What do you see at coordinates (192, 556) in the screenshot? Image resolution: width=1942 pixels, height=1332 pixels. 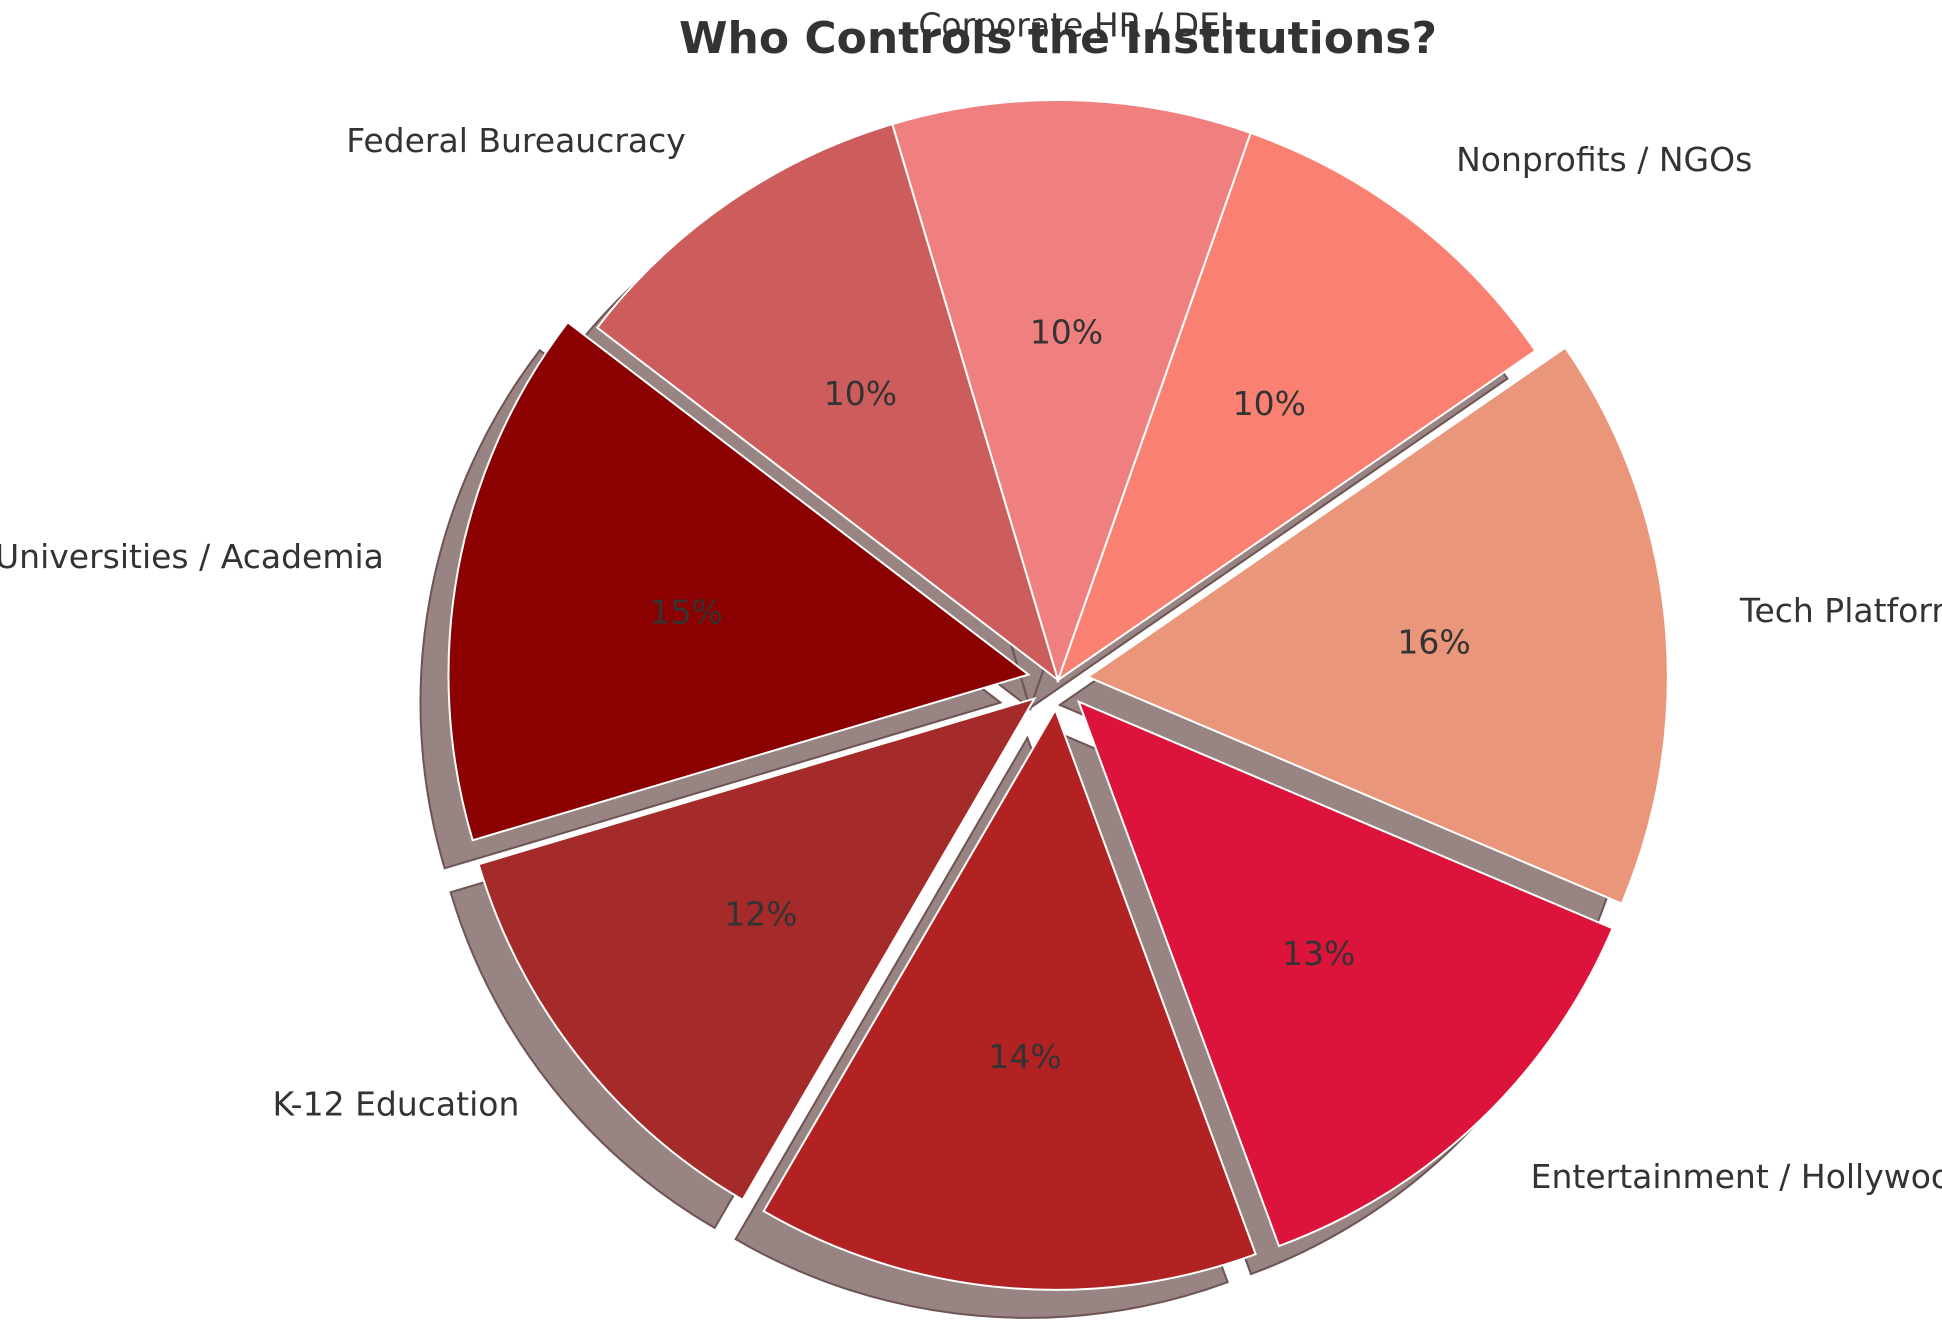 I see `category-label-universities-academia: Universities / Academia` at bounding box center [192, 556].